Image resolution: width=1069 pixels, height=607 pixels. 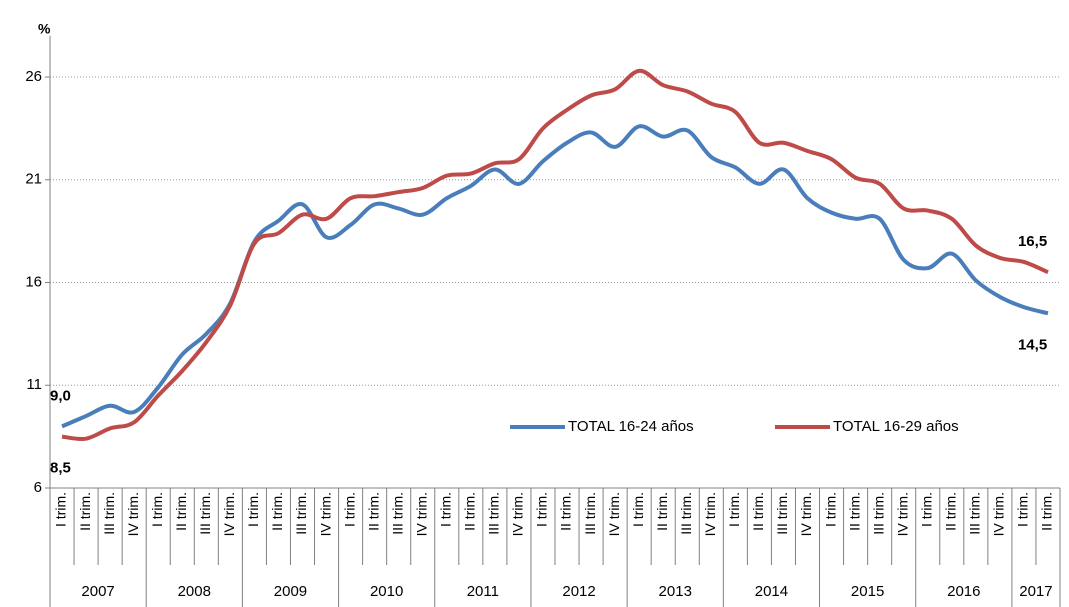 What do you see at coordinates (290, 591) in the screenshot?
I see `year-label: 2009` at bounding box center [290, 591].